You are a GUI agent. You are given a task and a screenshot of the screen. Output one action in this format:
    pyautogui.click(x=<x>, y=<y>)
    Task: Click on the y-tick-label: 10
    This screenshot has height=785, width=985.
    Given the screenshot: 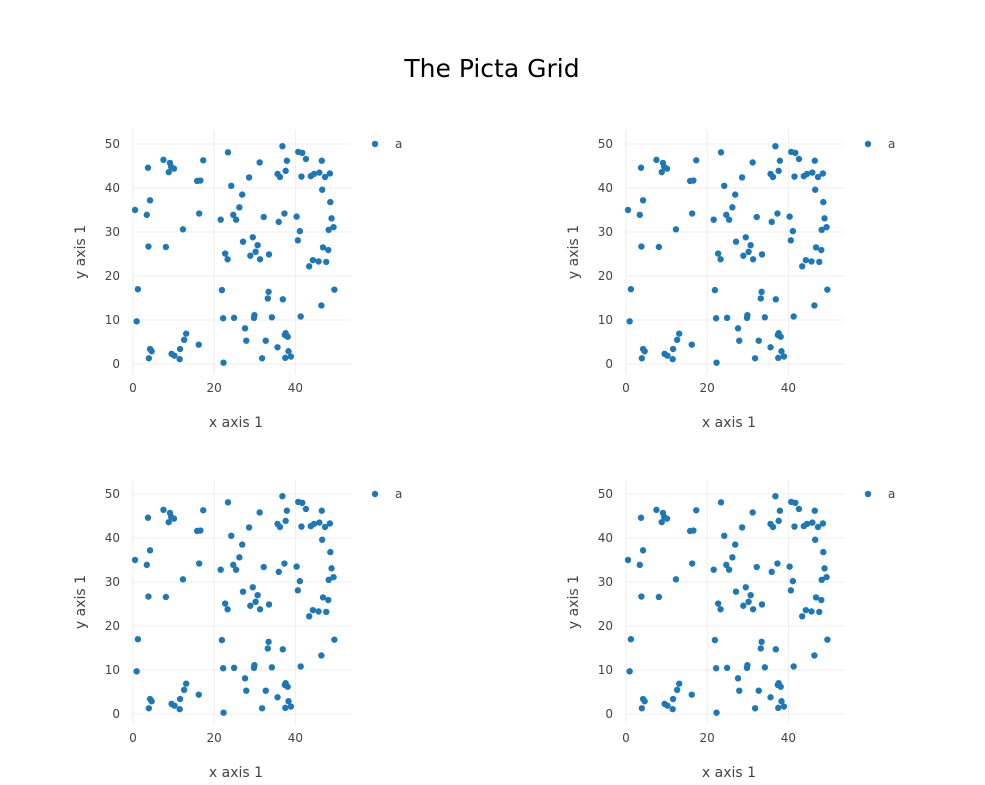 What is the action you would take?
    pyautogui.click(x=112, y=320)
    